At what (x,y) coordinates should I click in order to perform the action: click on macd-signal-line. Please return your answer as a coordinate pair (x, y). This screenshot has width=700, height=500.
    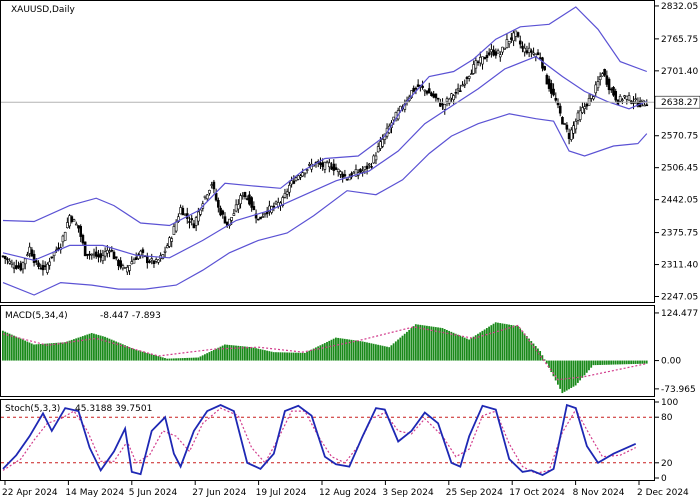
    Looking at the image, I should click on (324, 352).